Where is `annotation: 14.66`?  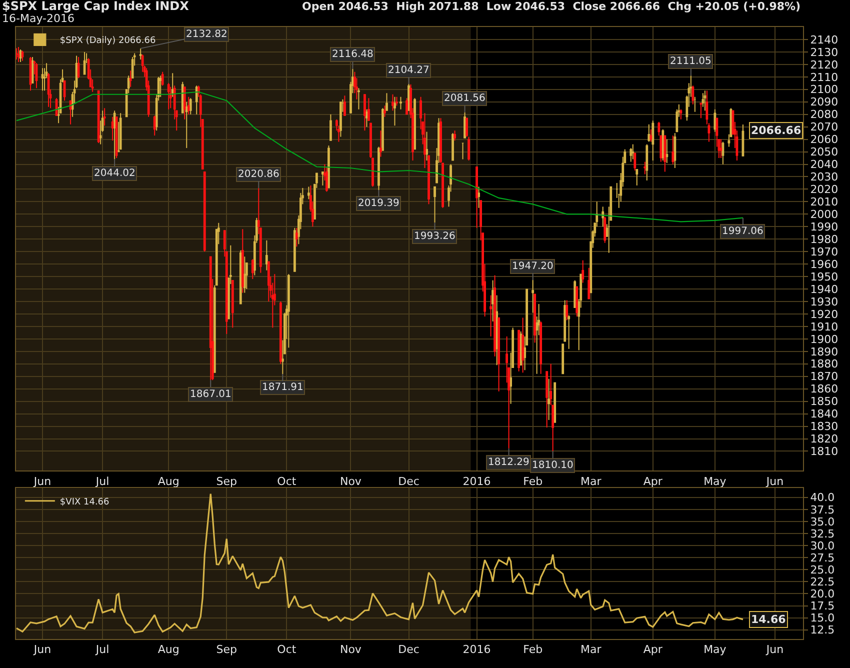
annotation: 14.66 is located at coordinates (768, 619).